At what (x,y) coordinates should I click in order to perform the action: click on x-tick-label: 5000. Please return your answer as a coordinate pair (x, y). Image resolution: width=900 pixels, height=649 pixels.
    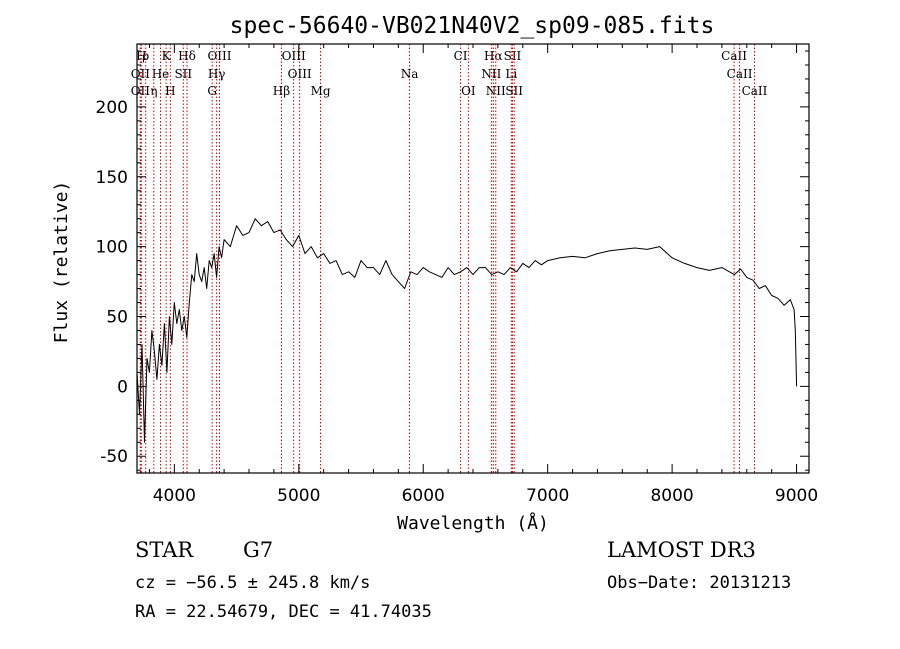
    Looking at the image, I should click on (298, 496).